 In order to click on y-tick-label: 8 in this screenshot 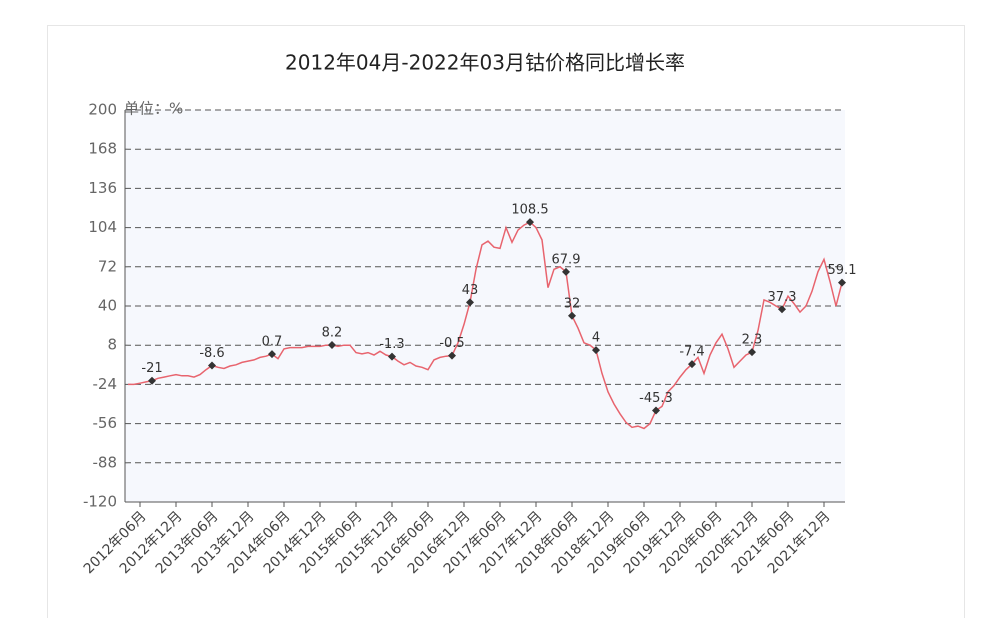, I will do `click(112, 345)`.